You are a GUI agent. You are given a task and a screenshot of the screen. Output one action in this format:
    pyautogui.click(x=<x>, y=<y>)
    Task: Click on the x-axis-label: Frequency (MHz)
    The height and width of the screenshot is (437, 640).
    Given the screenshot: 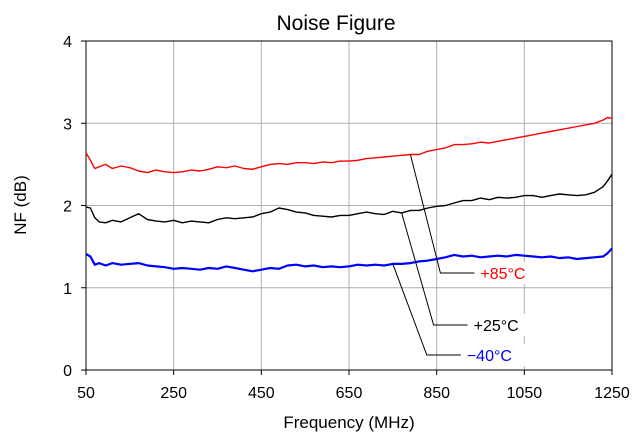 What is the action you would take?
    pyautogui.click(x=348, y=422)
    